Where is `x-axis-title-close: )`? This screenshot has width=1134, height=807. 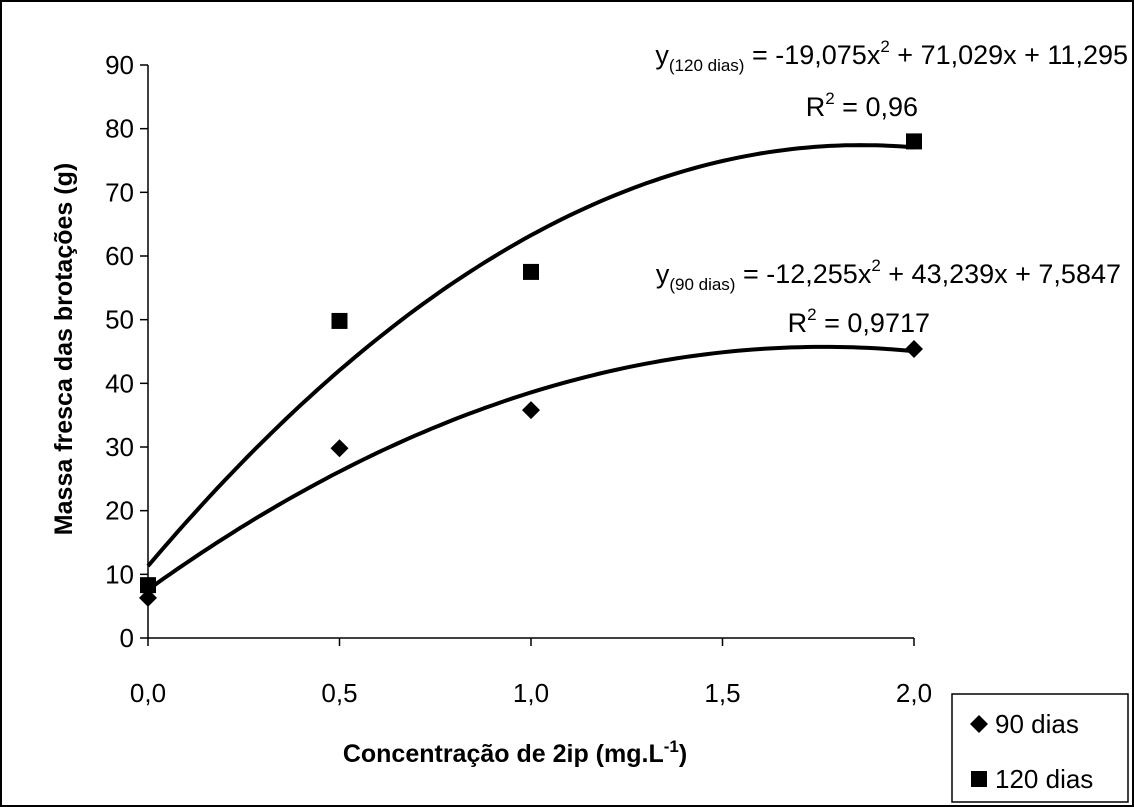
x-axis-title-close: ) is located at coordinates (683, 754).